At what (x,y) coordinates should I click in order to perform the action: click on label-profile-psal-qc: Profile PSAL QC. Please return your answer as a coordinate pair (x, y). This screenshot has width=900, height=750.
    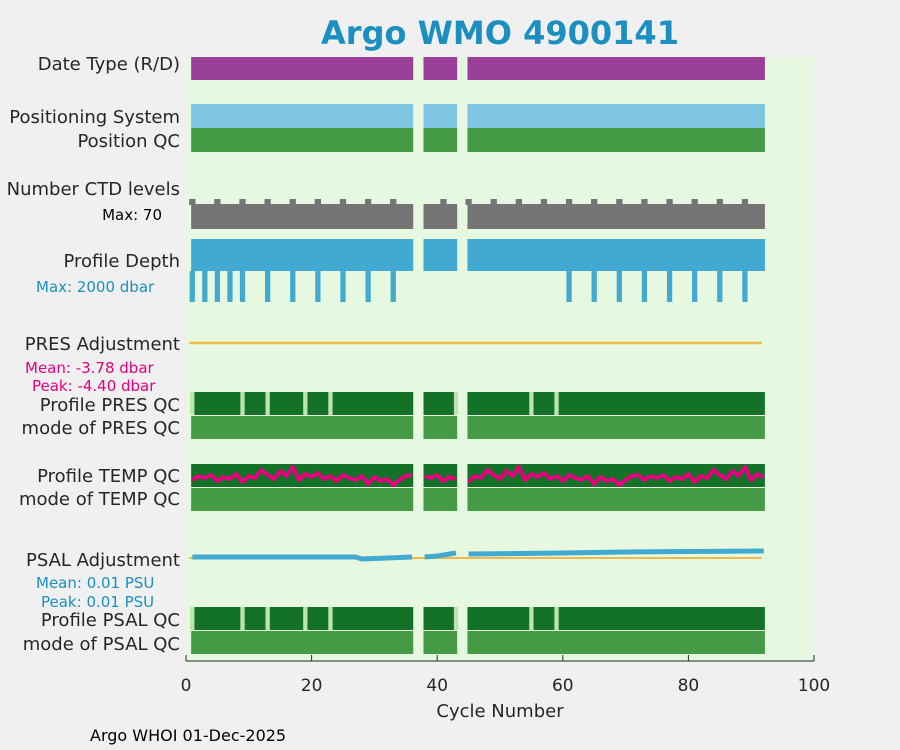
    Looking at the image, I should click on (110, 620).